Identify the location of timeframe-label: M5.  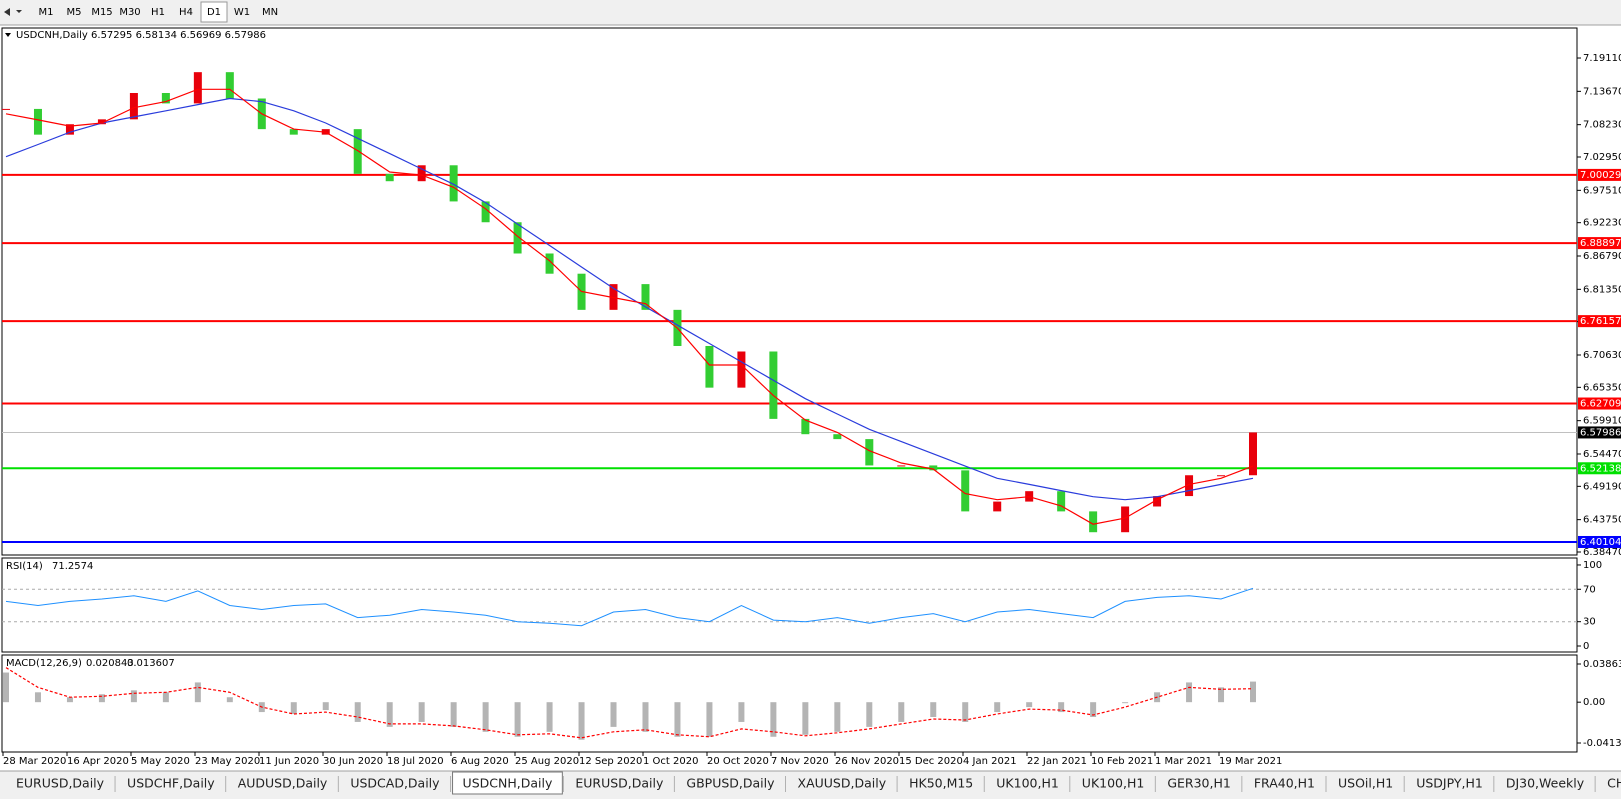
(74, 12).